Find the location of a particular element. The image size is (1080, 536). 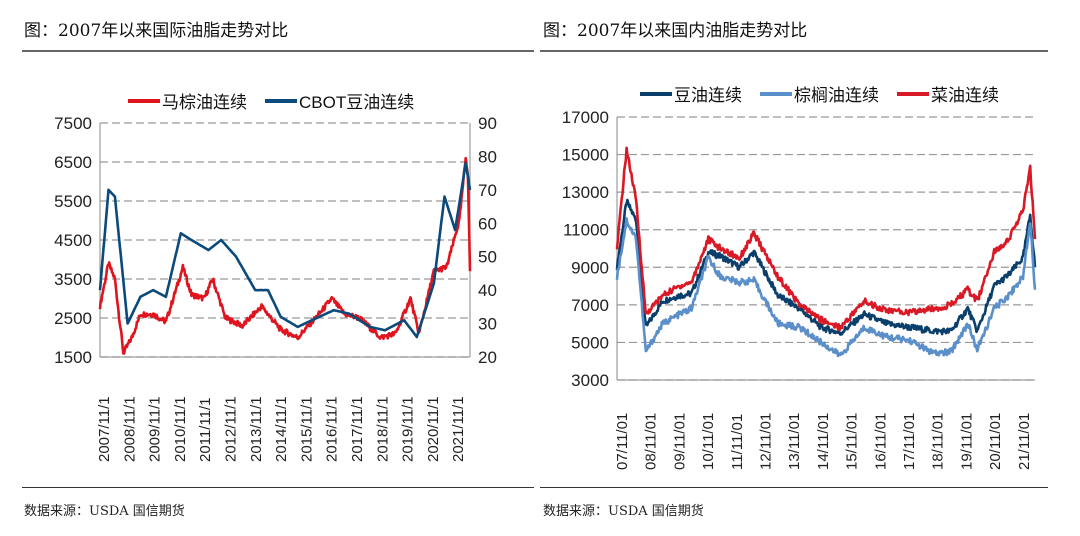

x-tick-label: 09/11/01 is located at coordinates (679, 441).